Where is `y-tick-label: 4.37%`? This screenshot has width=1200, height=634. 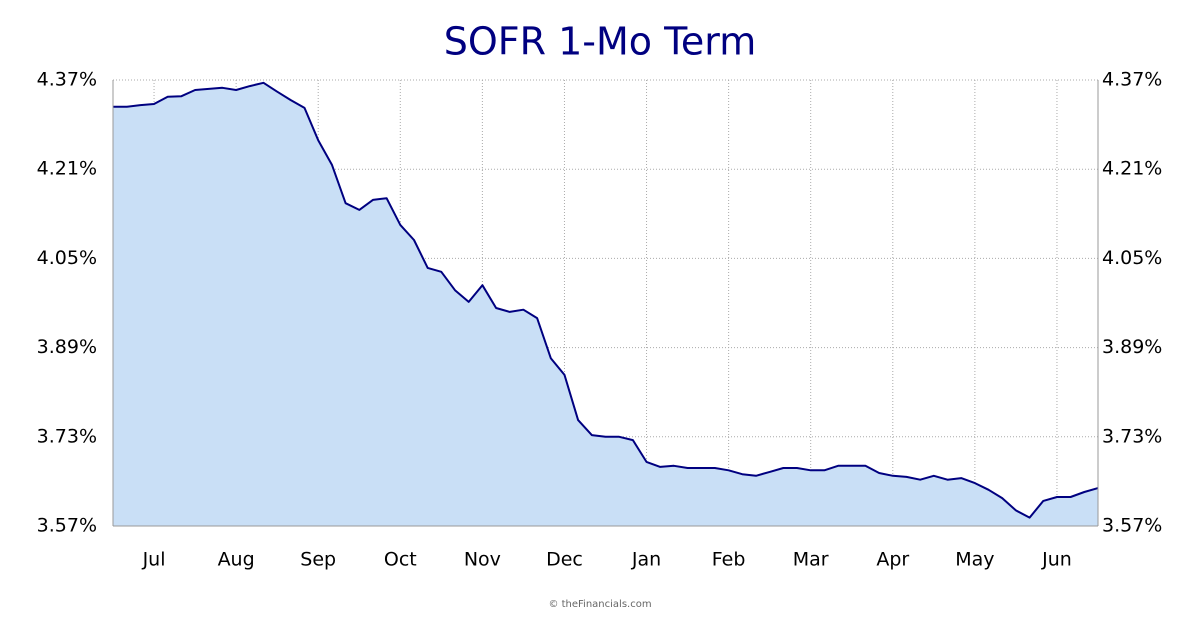
y-tick-label: 4.37% is located at coordinates (67, 80).